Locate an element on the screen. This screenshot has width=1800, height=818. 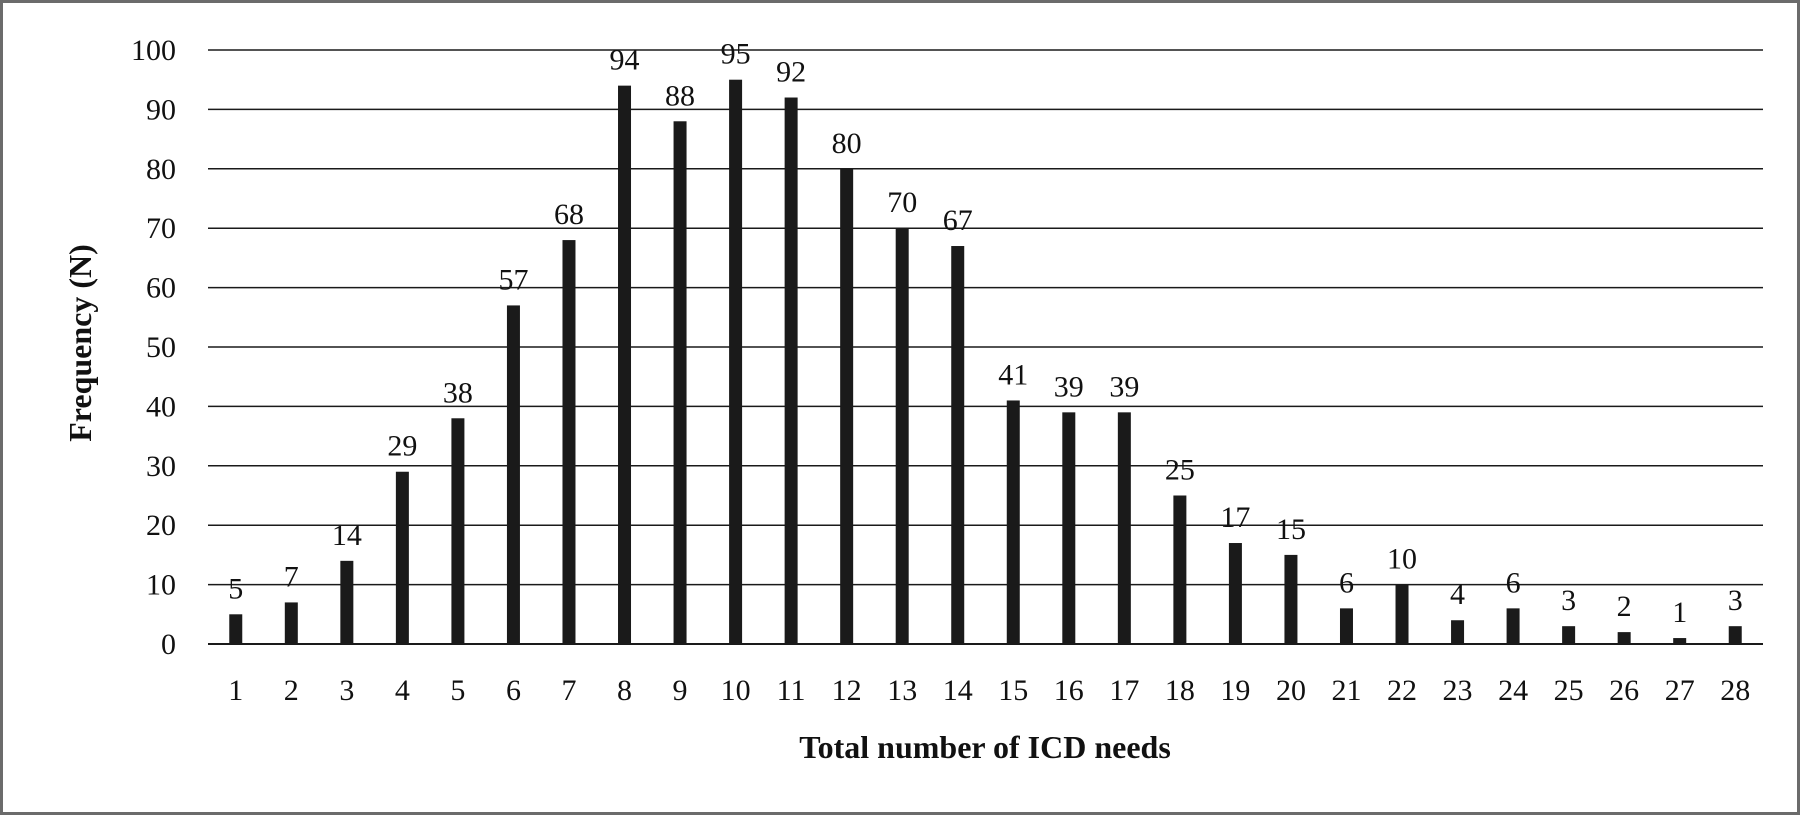
data-label: 92 is located at coordinates (791, 72).